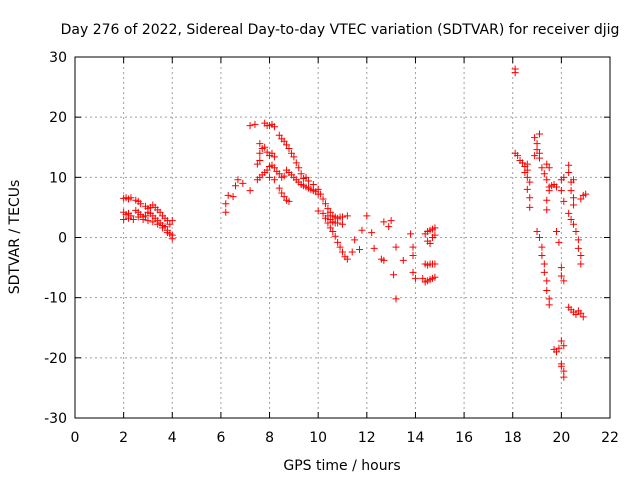  I want to click on x-tick-label: 10, so click(318, 438).